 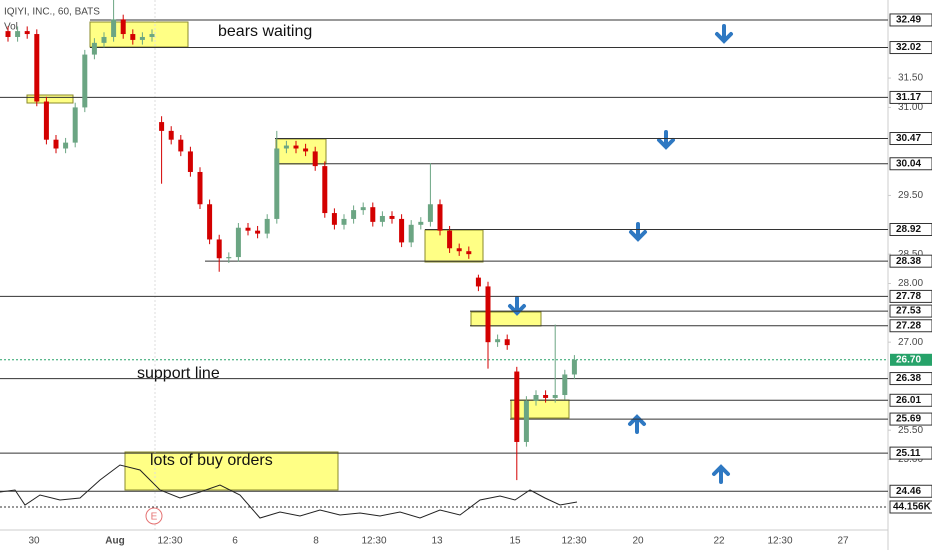 I want to click on event-label: E, so click(x=154, y=517).